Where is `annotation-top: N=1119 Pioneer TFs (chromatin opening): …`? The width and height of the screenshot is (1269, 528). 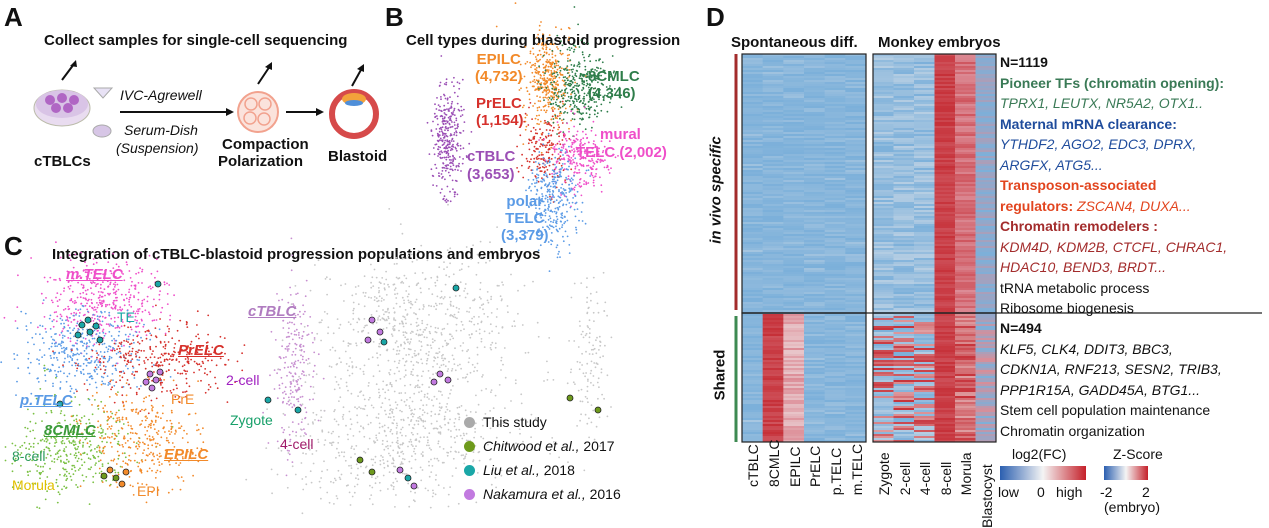 annotation-top: N=1119 Pioneer TFs (chromatin opening): … is located at coordinates (1113, 185).